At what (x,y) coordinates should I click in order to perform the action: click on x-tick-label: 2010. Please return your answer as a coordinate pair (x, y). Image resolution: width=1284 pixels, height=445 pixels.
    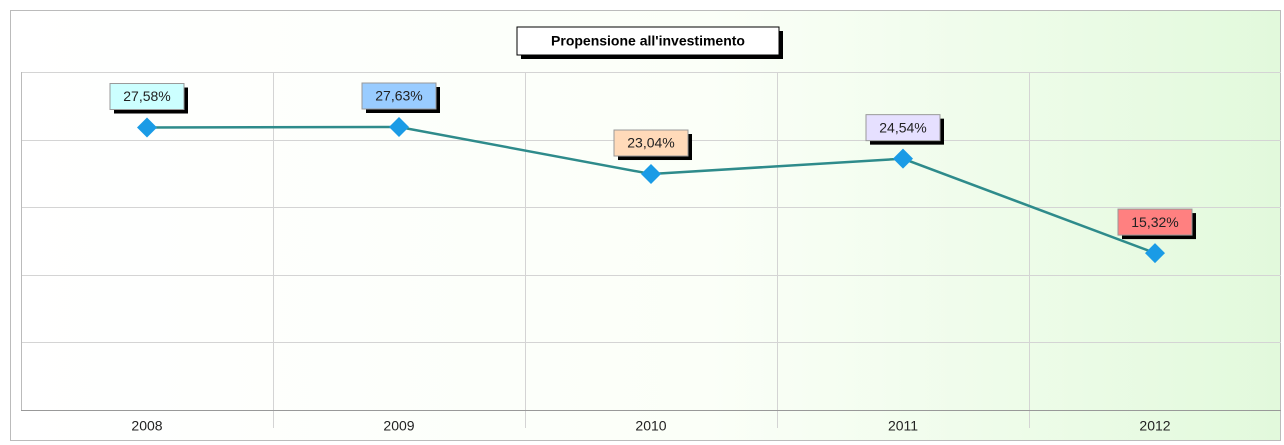
    Looking at the image, I should click on (650, 426).